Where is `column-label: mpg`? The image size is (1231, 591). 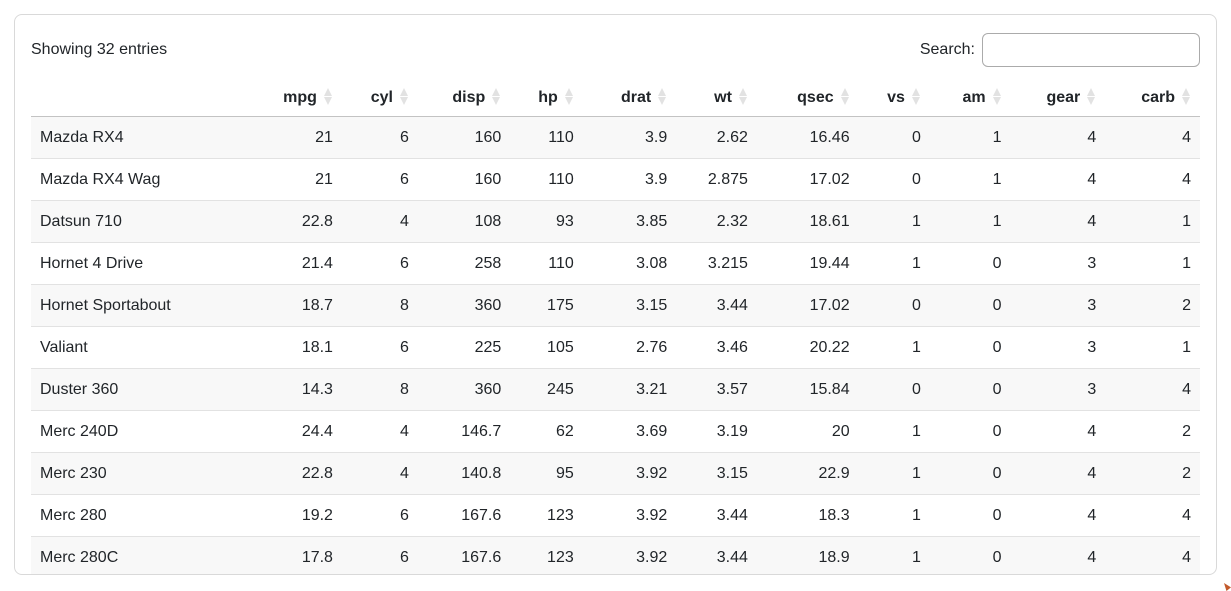 column-label: mpg is located at coordinates (300, 97).